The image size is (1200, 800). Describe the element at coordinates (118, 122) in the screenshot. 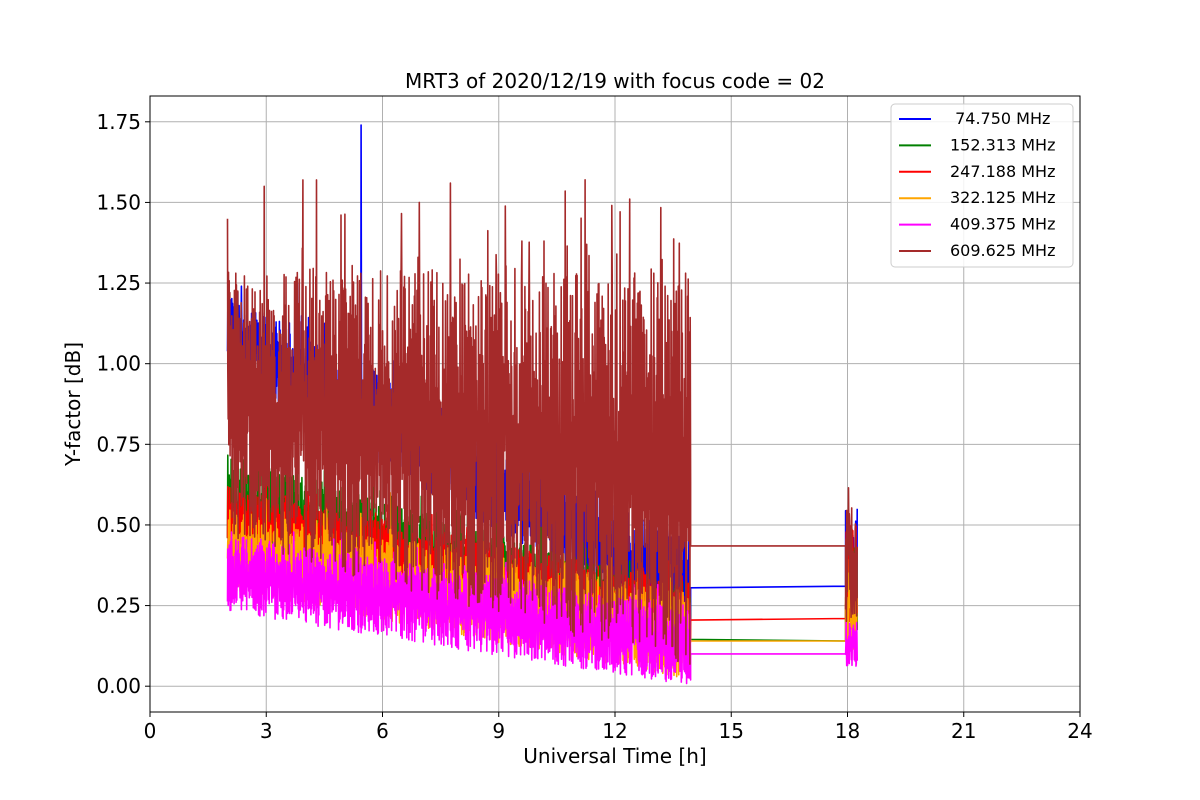

I see `y-tick-label: 1.75` at that location.